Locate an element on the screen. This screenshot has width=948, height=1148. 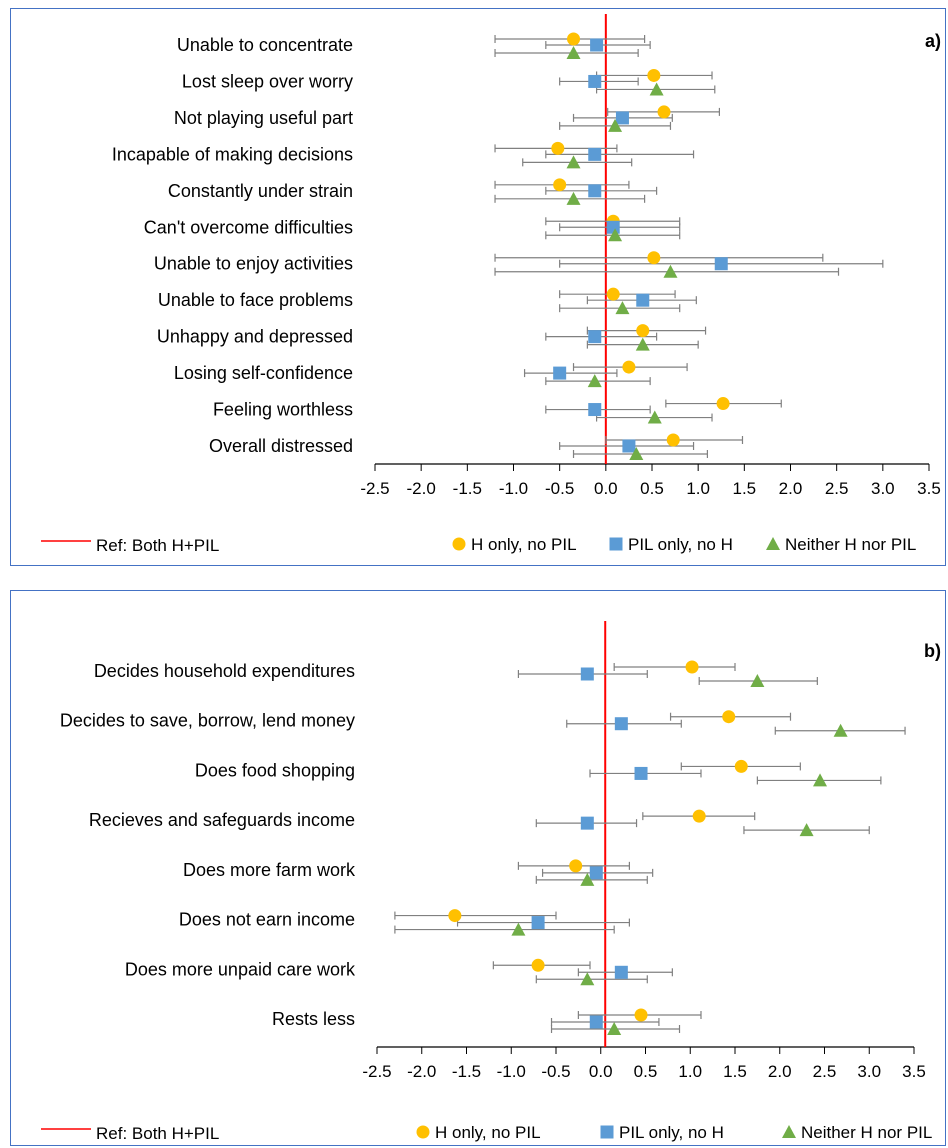
legend-label: Neither H nor PIL is located at coordinates (866, 1132).